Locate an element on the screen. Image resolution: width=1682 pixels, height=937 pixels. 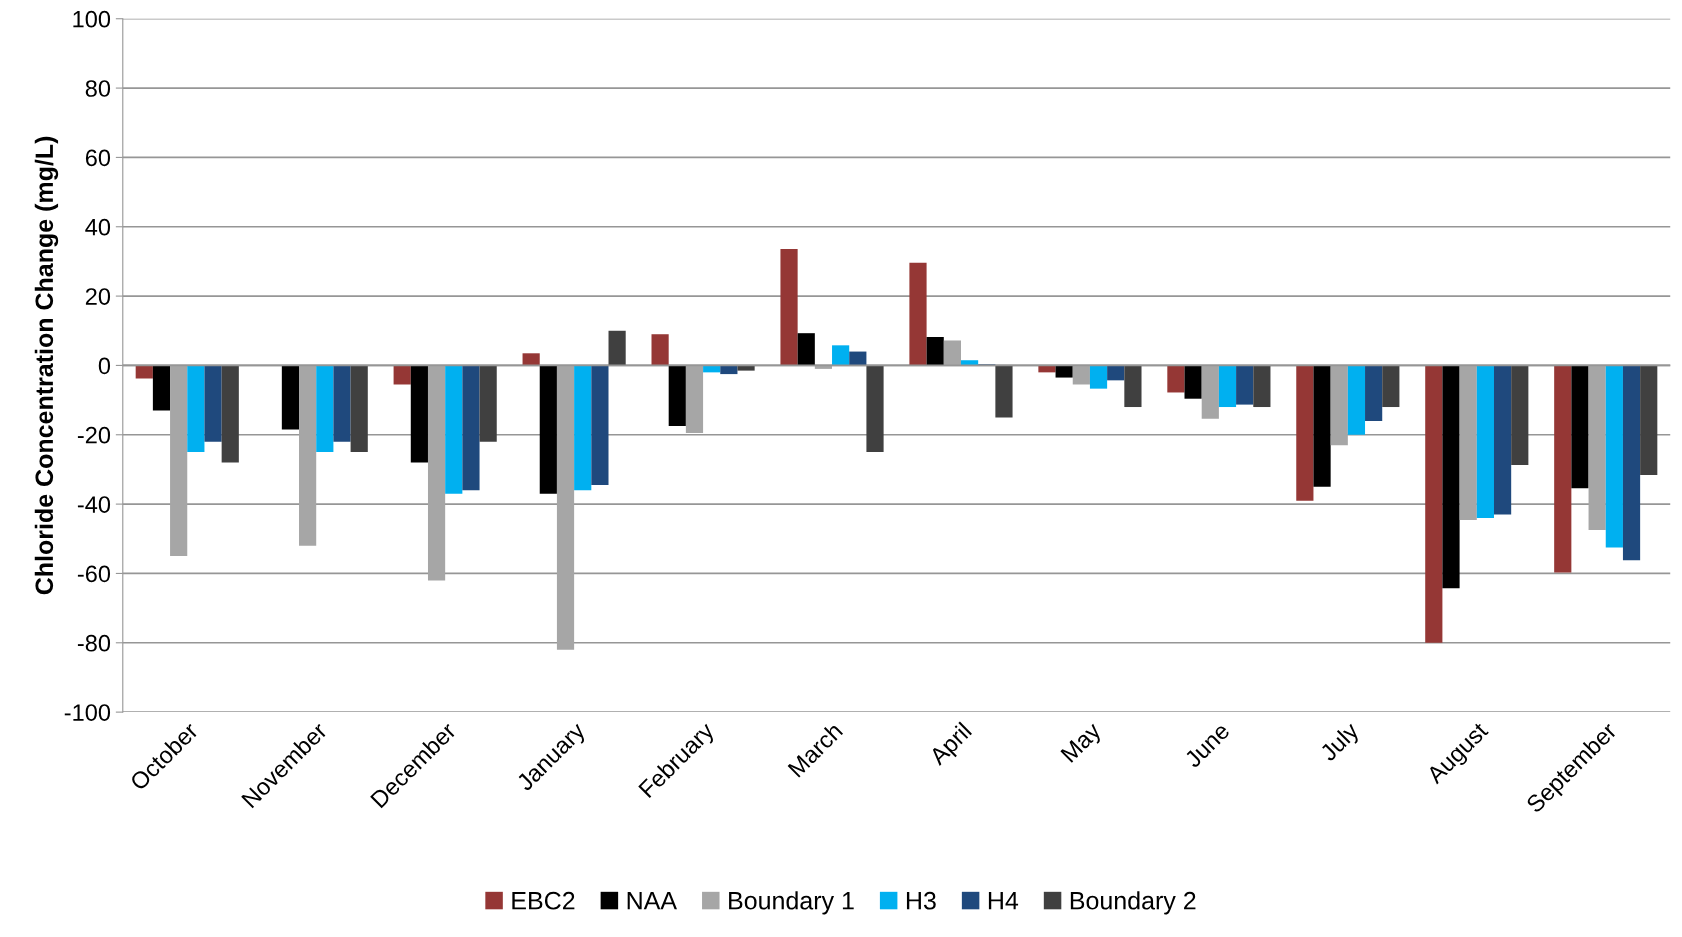
x-tick-label: May is located at coordinates (1083, 744).